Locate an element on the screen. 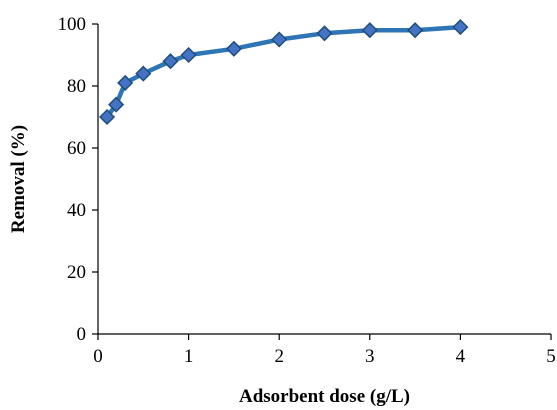 The height and width of the screenshot is (410, 557). x-tick-label: 3 is located at coordinates (370, 356).